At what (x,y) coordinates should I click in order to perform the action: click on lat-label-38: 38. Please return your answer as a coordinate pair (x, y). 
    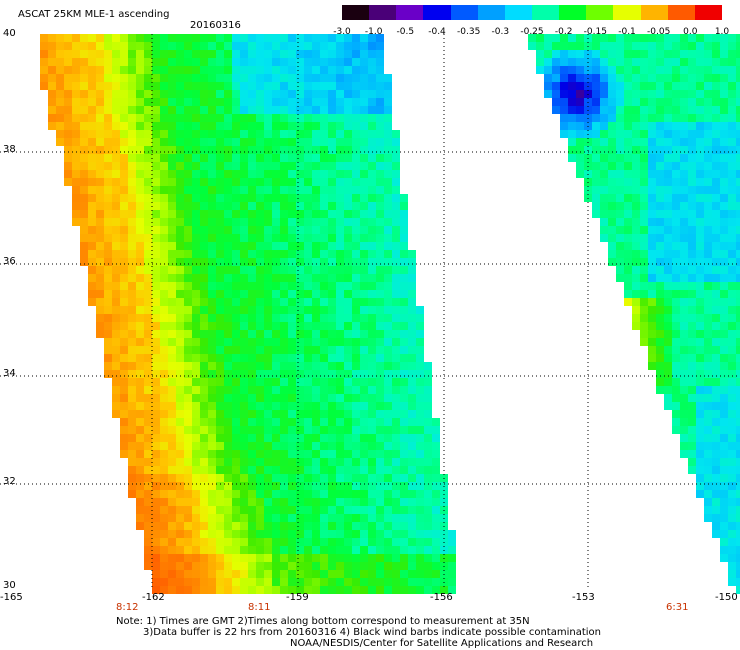
    Looking at the image, I should click on (9, 149).